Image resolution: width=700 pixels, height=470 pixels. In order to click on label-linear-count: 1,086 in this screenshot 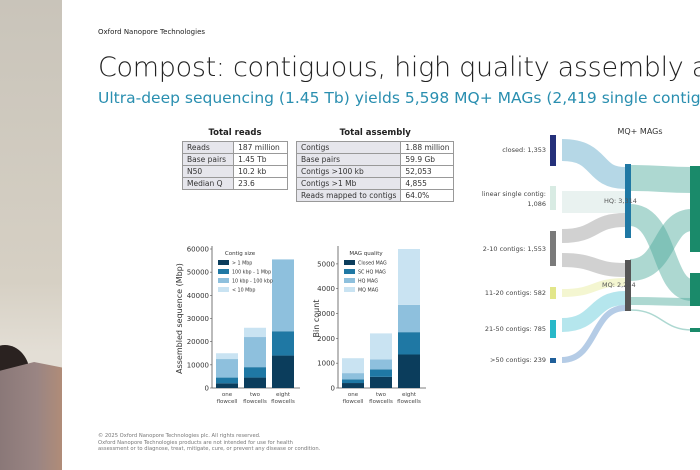, I will do `click(536, 204)`.